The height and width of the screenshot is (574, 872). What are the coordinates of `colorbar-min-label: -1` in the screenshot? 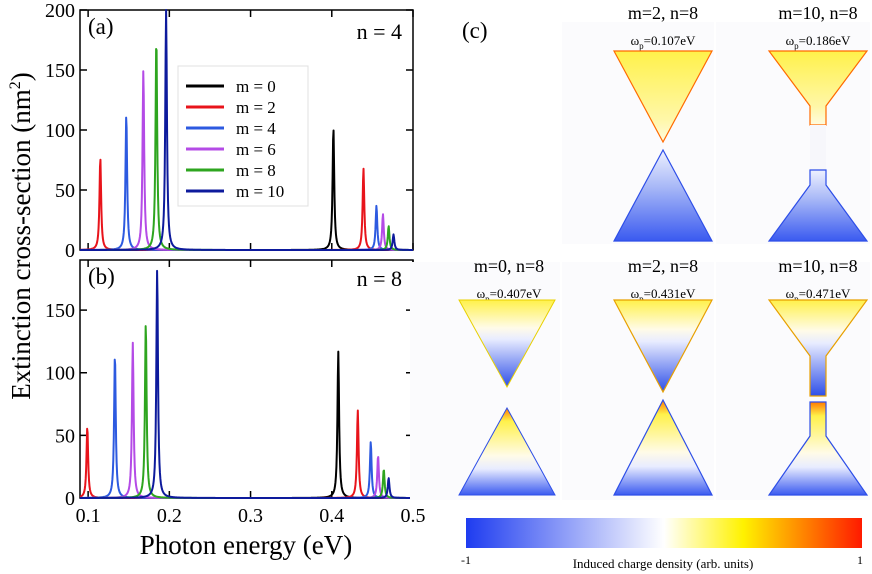 It's located at (466, 560).